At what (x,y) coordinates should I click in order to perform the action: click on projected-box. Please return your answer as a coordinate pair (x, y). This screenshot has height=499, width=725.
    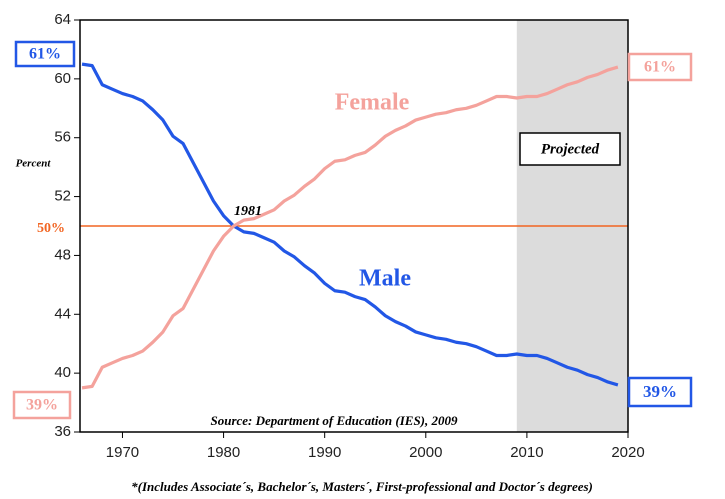
    Looking at the image, I should click on (570, 149).